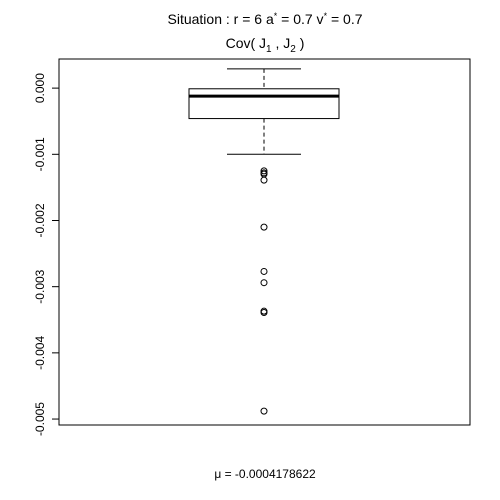  Describe the element at coordinates (40, 220) in the screenshot. I see `y-tick-label: -0.002` at that location.